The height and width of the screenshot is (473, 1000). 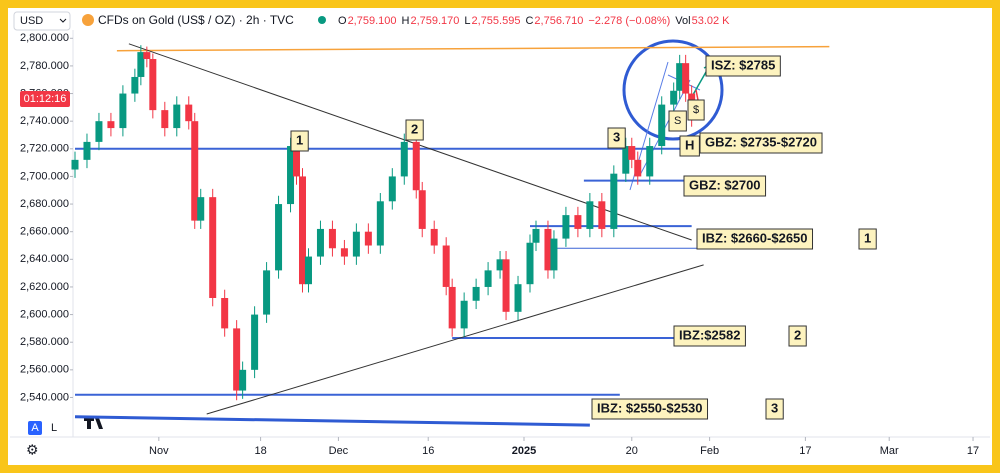 I want to click on y-tick-label: 2,660.000, so click(x=44, y=232).